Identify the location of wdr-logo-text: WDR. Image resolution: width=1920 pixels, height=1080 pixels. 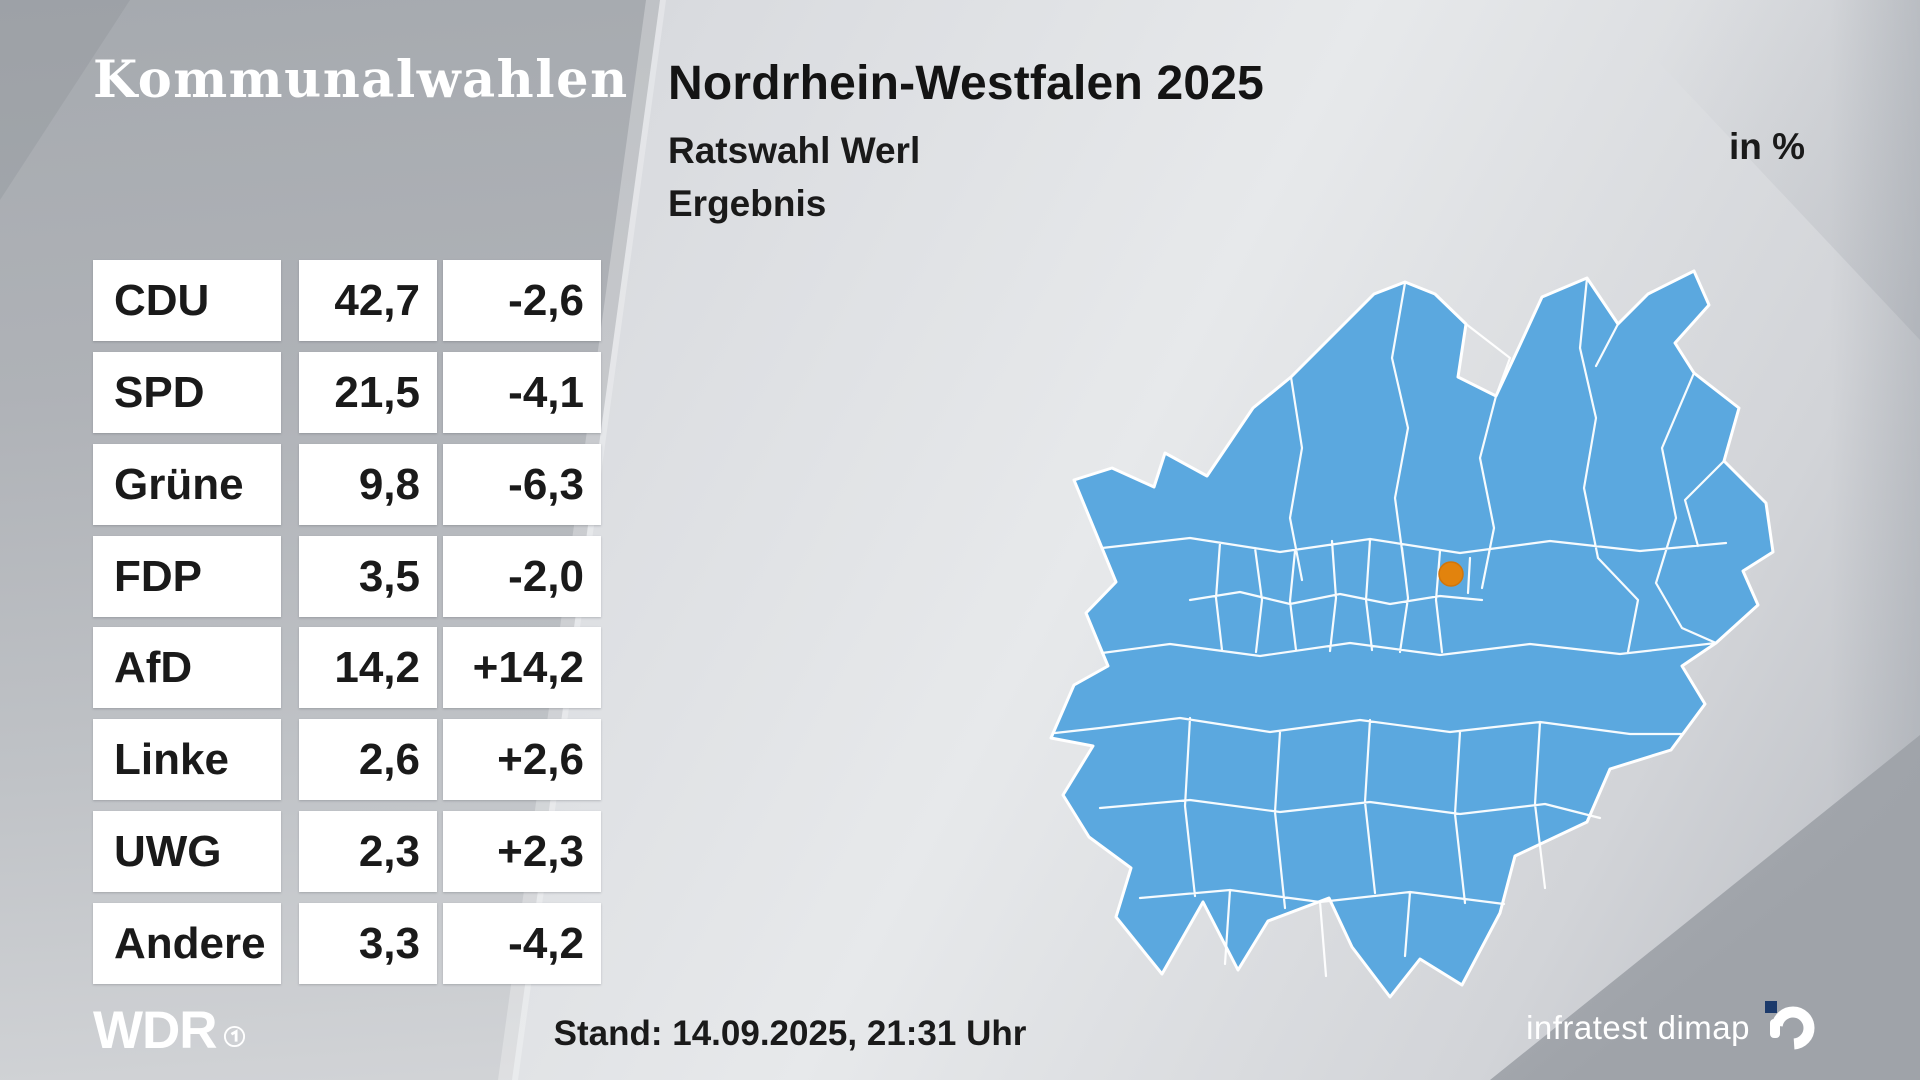
(155, 1030).